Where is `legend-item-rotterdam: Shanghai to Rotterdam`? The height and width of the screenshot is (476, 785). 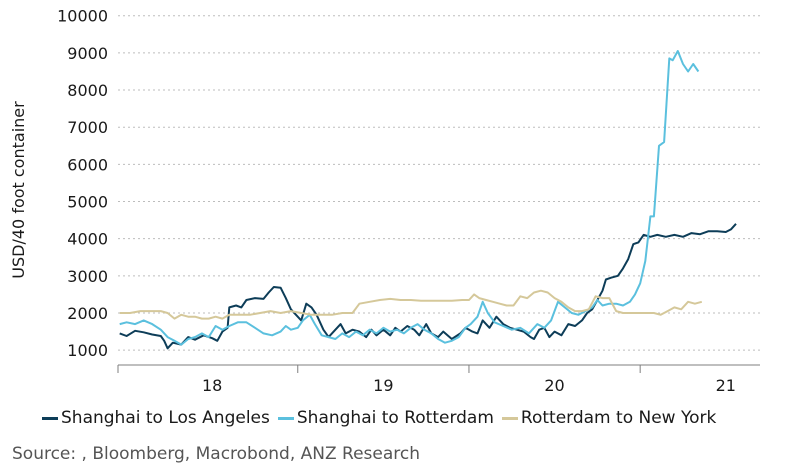 legend-item-rotterdam: Shanghai to Rotterdam is located at coordinates (385, 418).